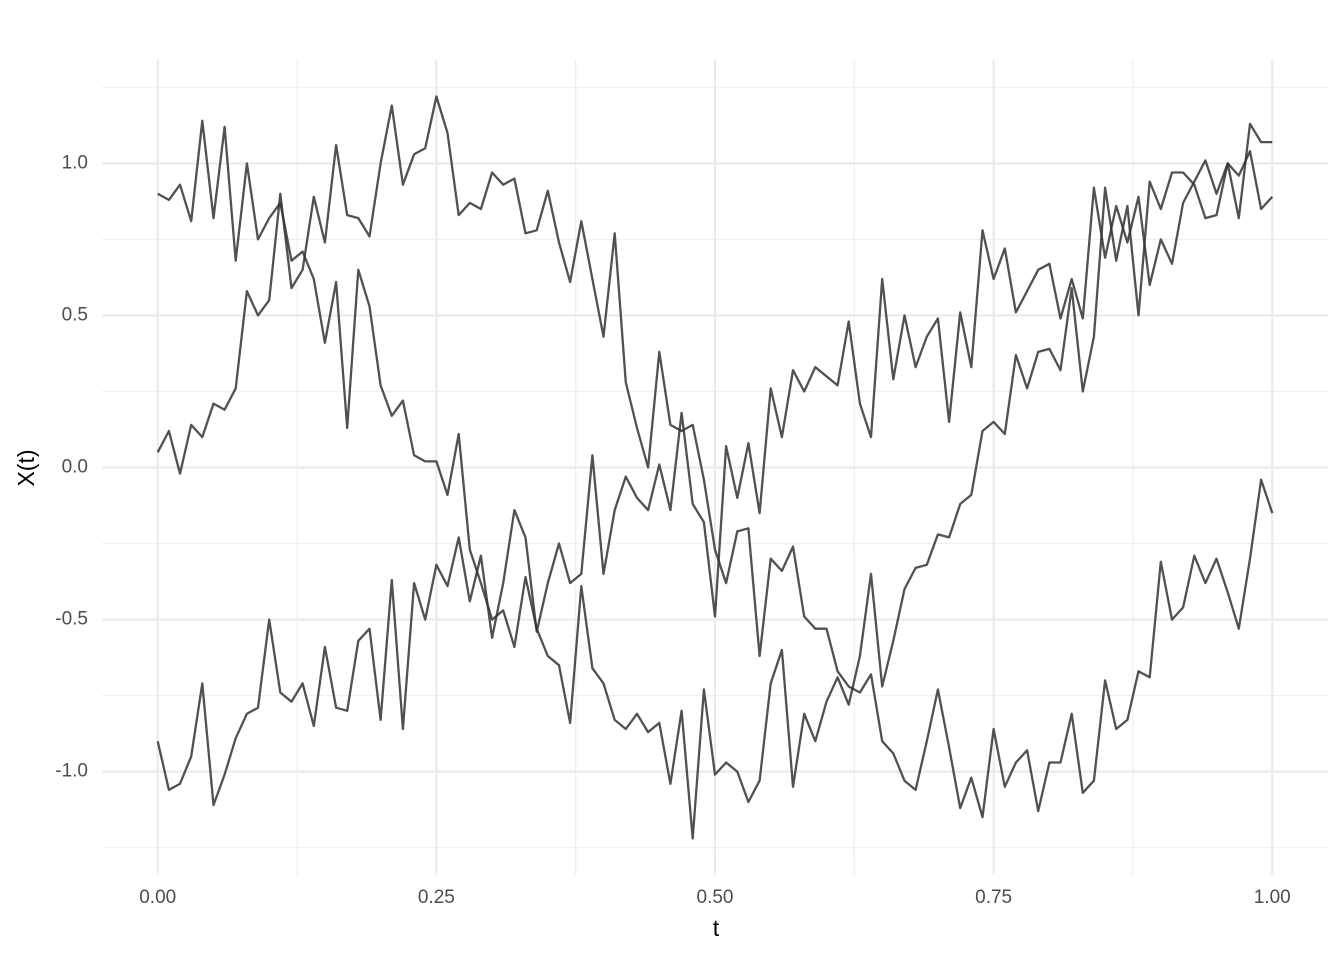  What do you see at coordinates (71, 771) in the screenshot?
I see `y-tick-label: -1.0` at bounding box center [71, 771].